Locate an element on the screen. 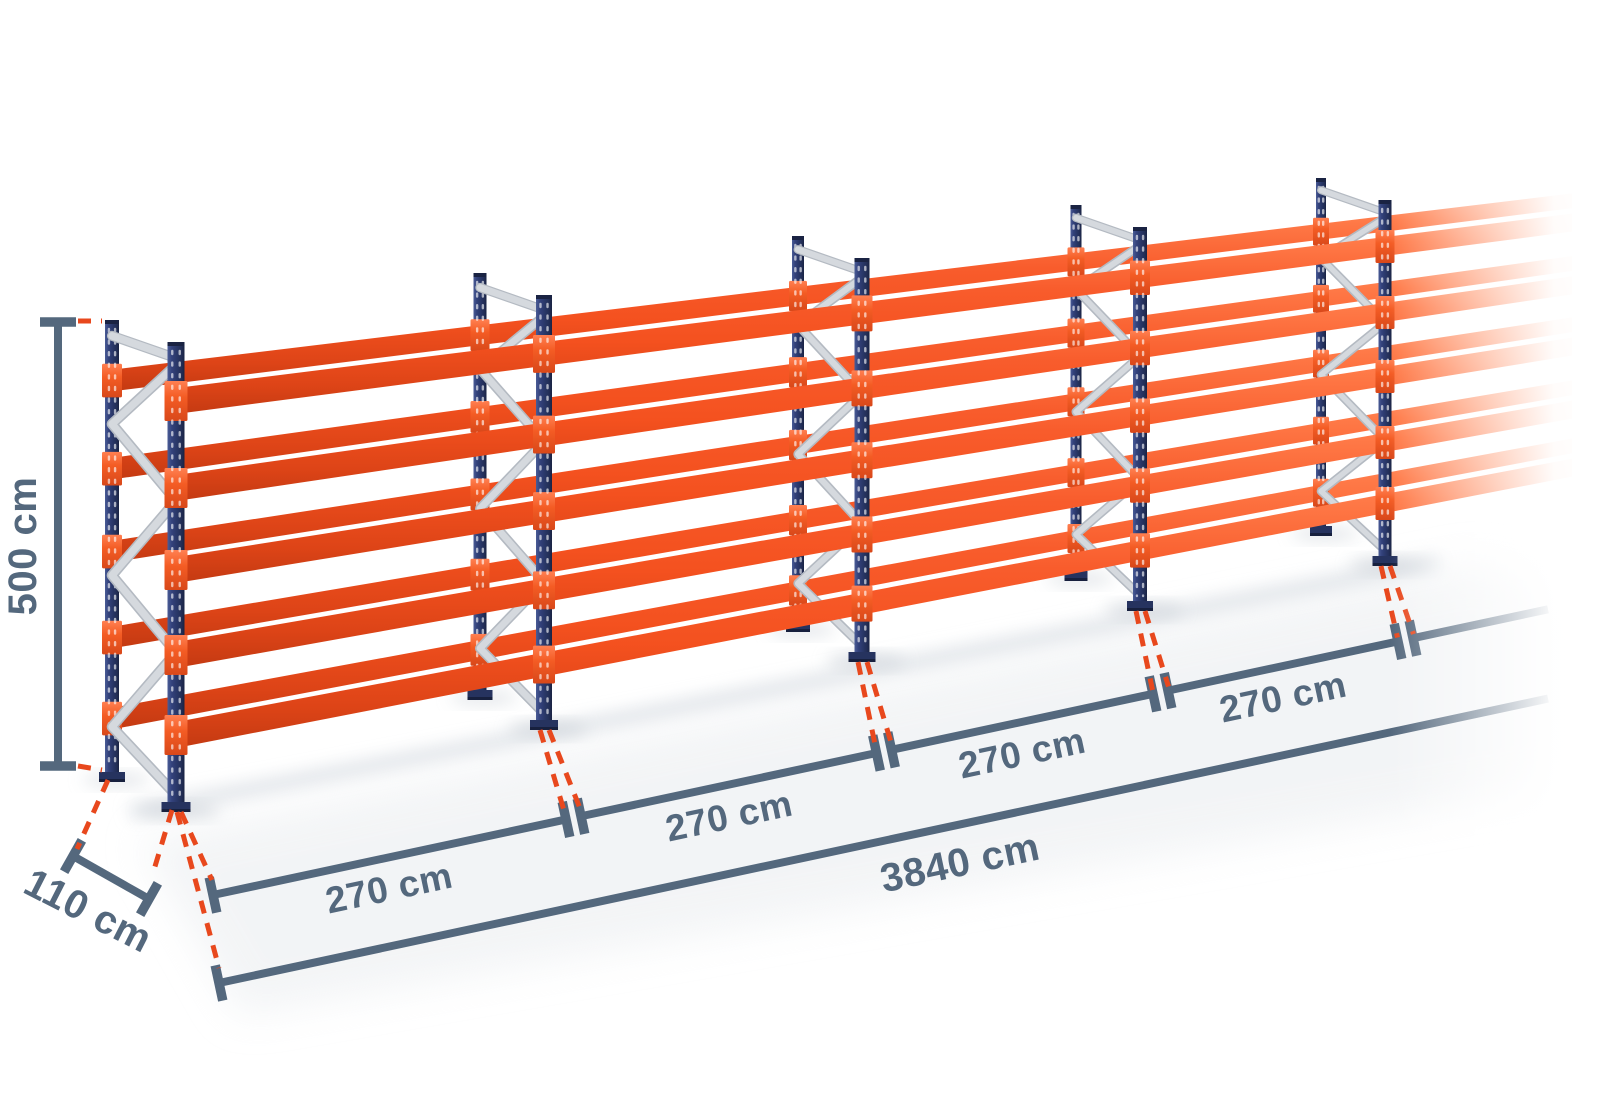 This screenshot has height=1100, width=1600. dimension-label-height: 500 cm is located at coordinates (23, 546).